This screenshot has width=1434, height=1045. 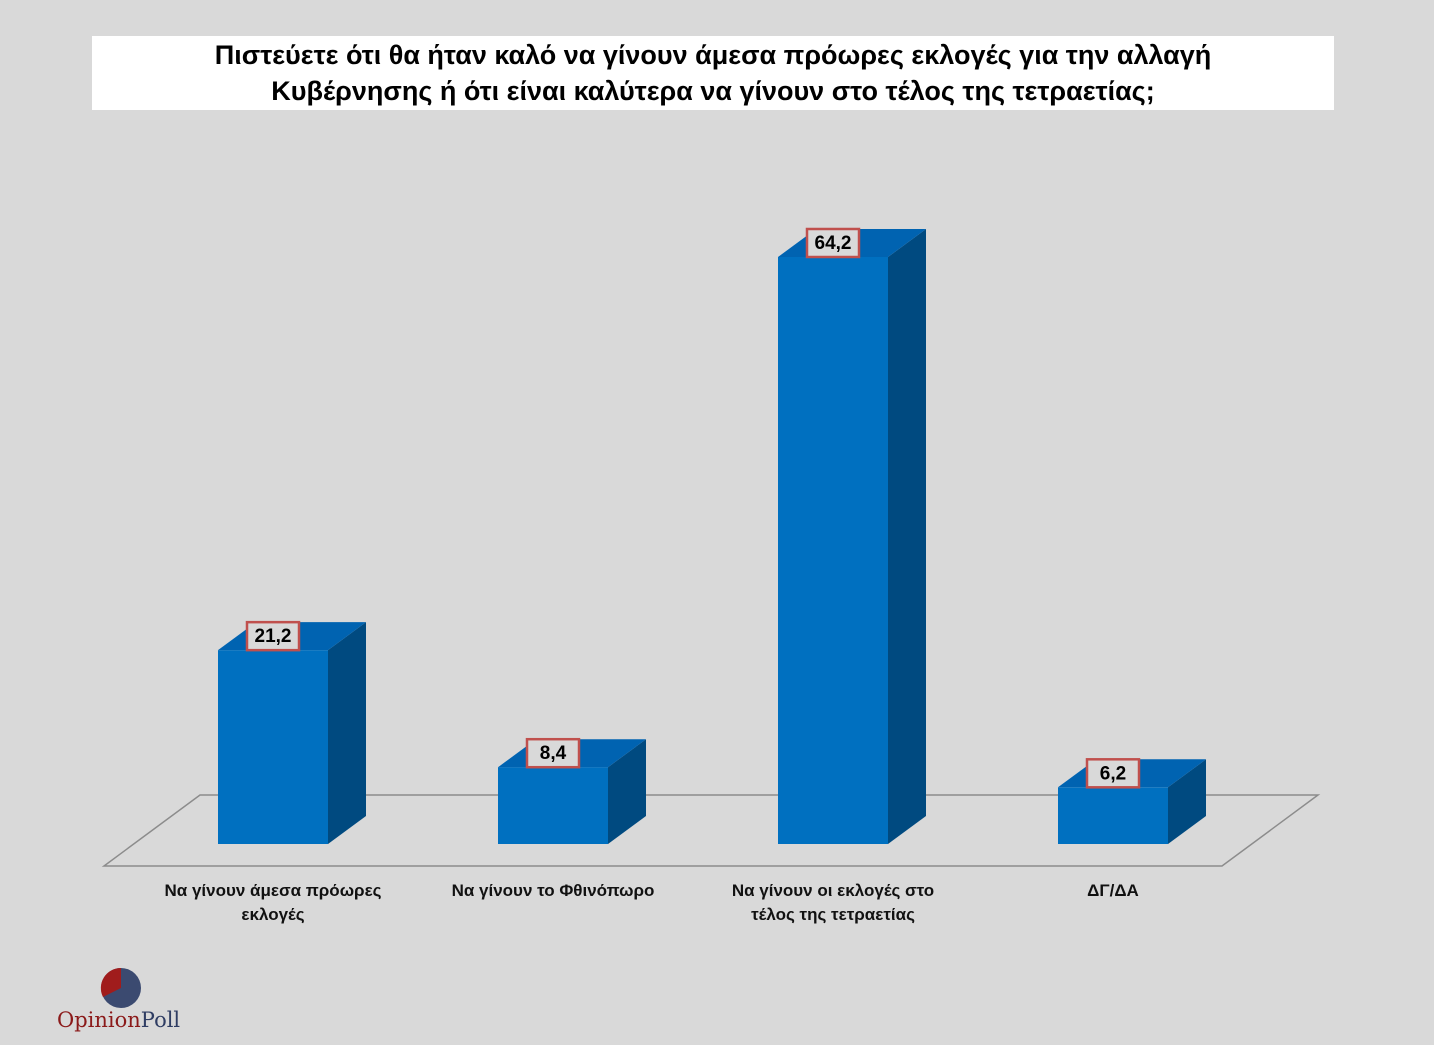 What do you see at coordinates (273, 902) in the screenshot?
I see `x-tick-label: Να γίνουν άμεσα πρόωρες εκλογές` at bounding box center [273, 902].